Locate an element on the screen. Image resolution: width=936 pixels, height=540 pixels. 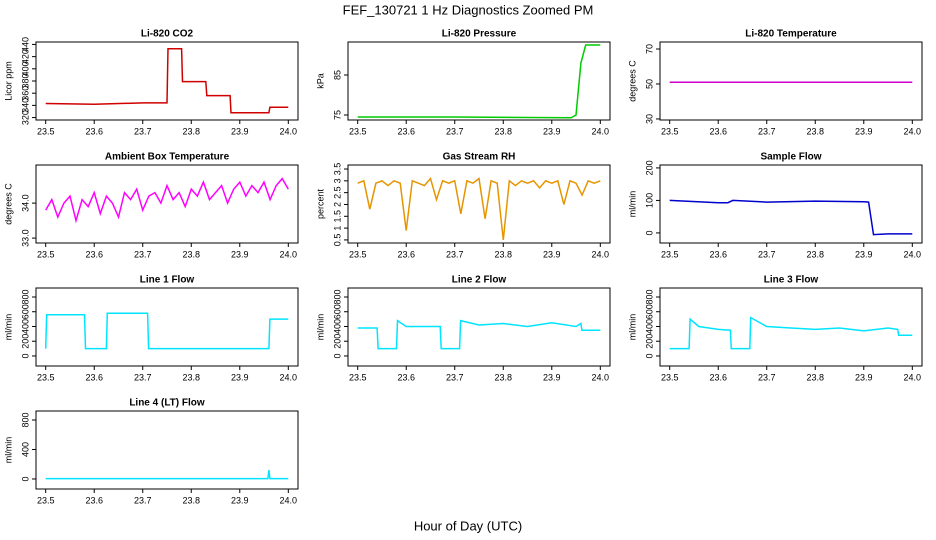
y-axis-label: percent is located at coordinates (320, 203).